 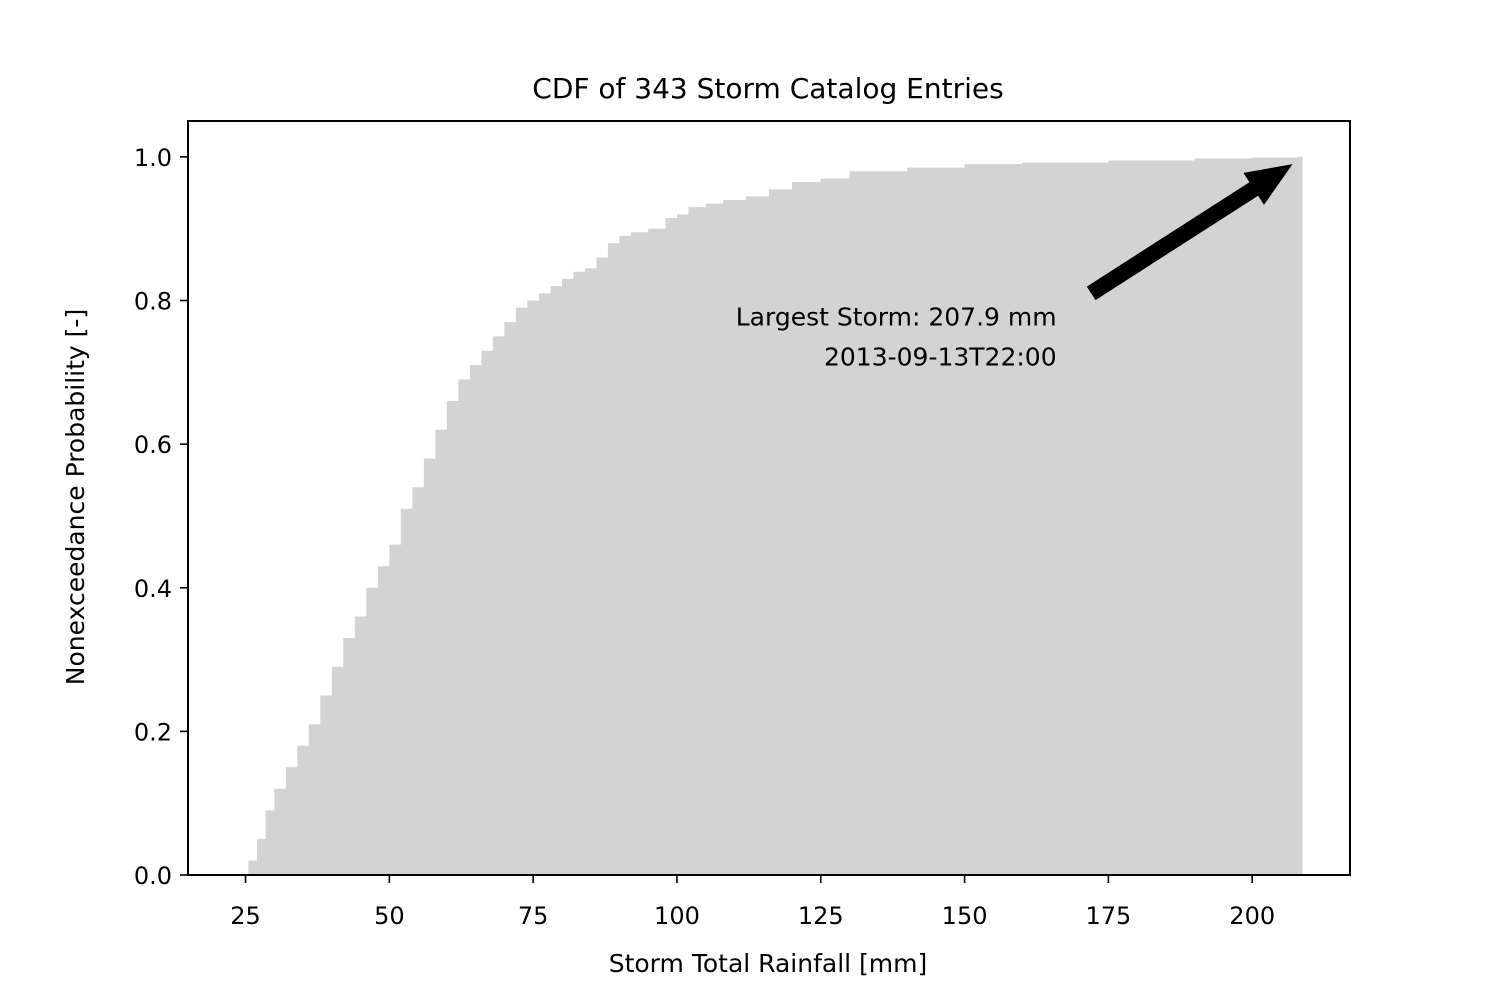 I want to click on y-tick-label: 0.0, so click(x=153, y=876).